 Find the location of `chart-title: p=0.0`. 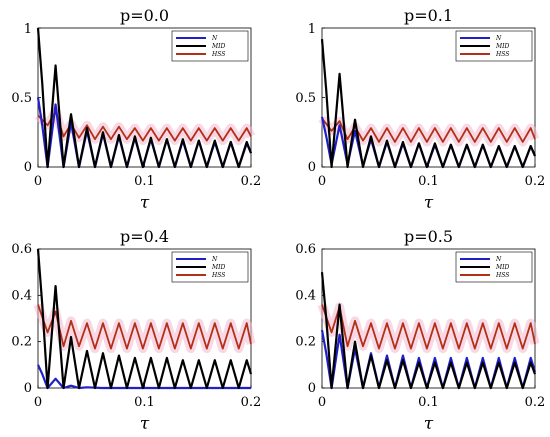

chart-title: p=0.0 is located at coordinates (144, 15).